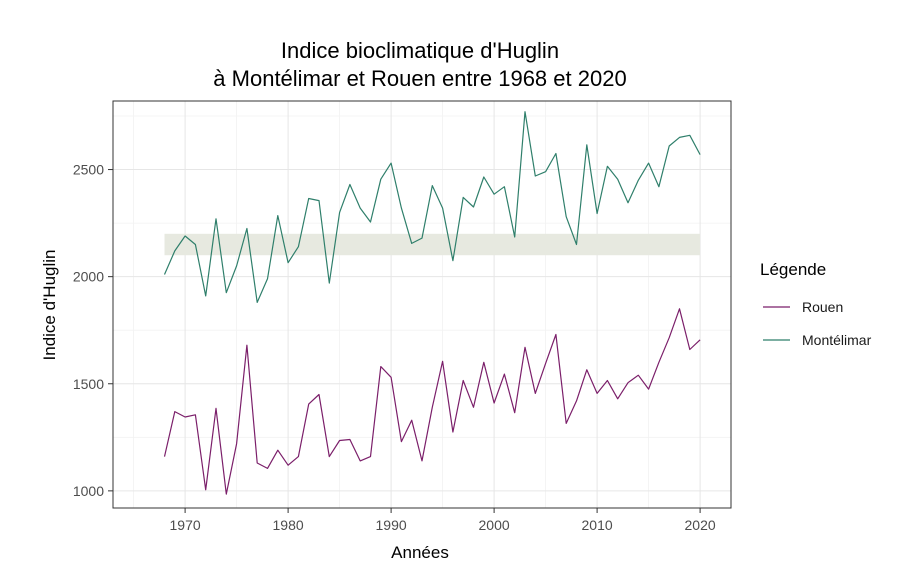  I want to click on chart-title-line2: à Montélimar et Rouen entre 1968 et 2020, so click(419, 78).